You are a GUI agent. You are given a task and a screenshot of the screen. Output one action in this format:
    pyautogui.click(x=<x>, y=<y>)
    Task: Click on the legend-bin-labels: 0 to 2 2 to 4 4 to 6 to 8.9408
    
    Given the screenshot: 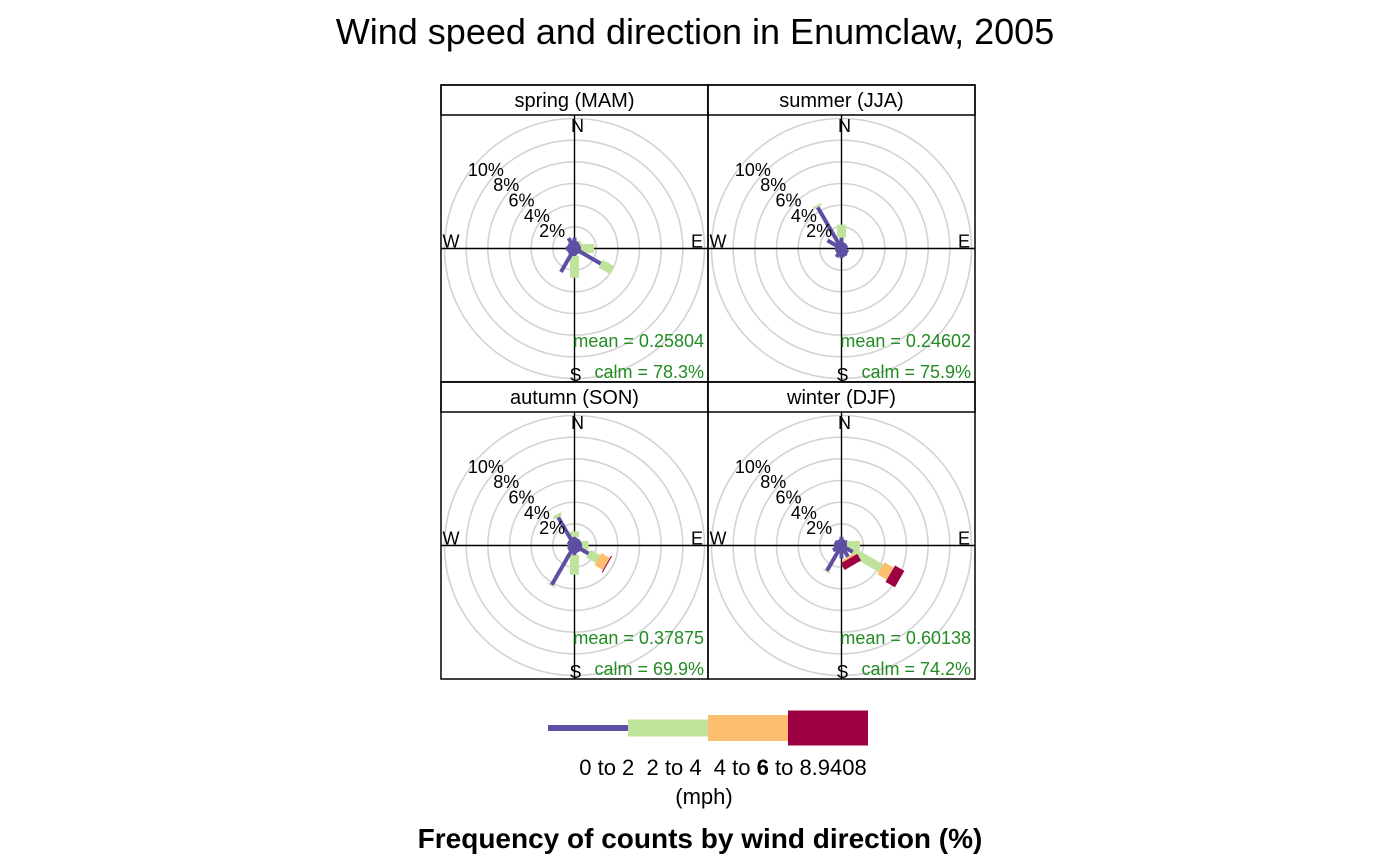 What is the action you would take?
    pyautogui.click(x=723, y=767)
    